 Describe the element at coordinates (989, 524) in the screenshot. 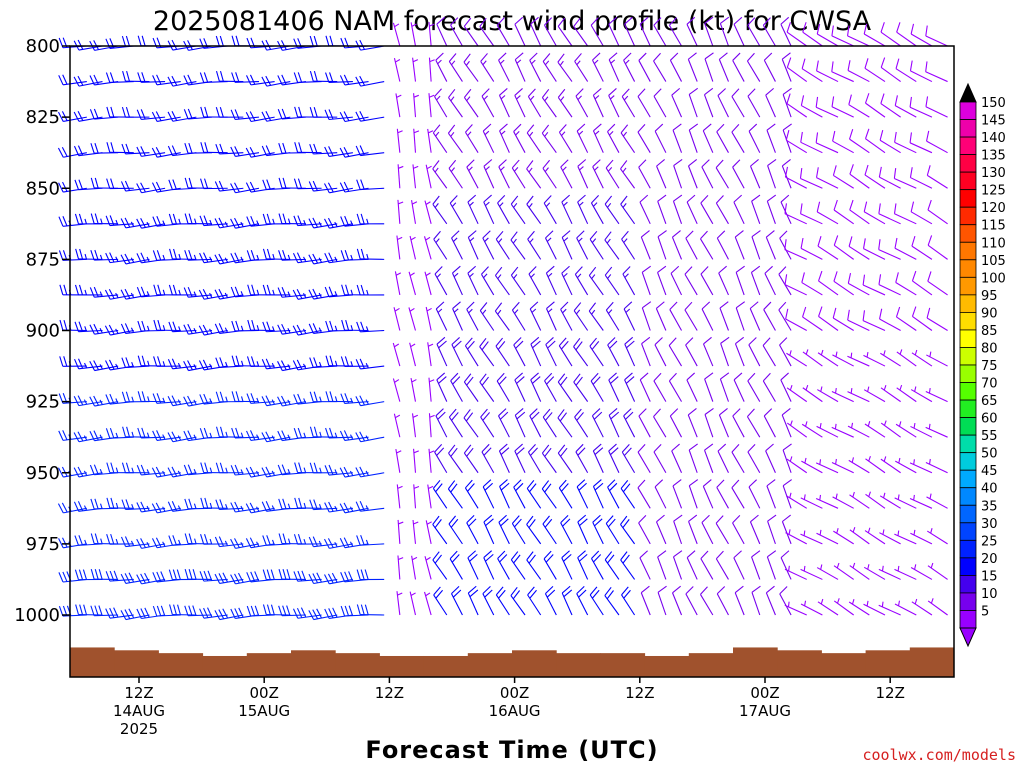

I see `colorbar-label: 30` at that location.